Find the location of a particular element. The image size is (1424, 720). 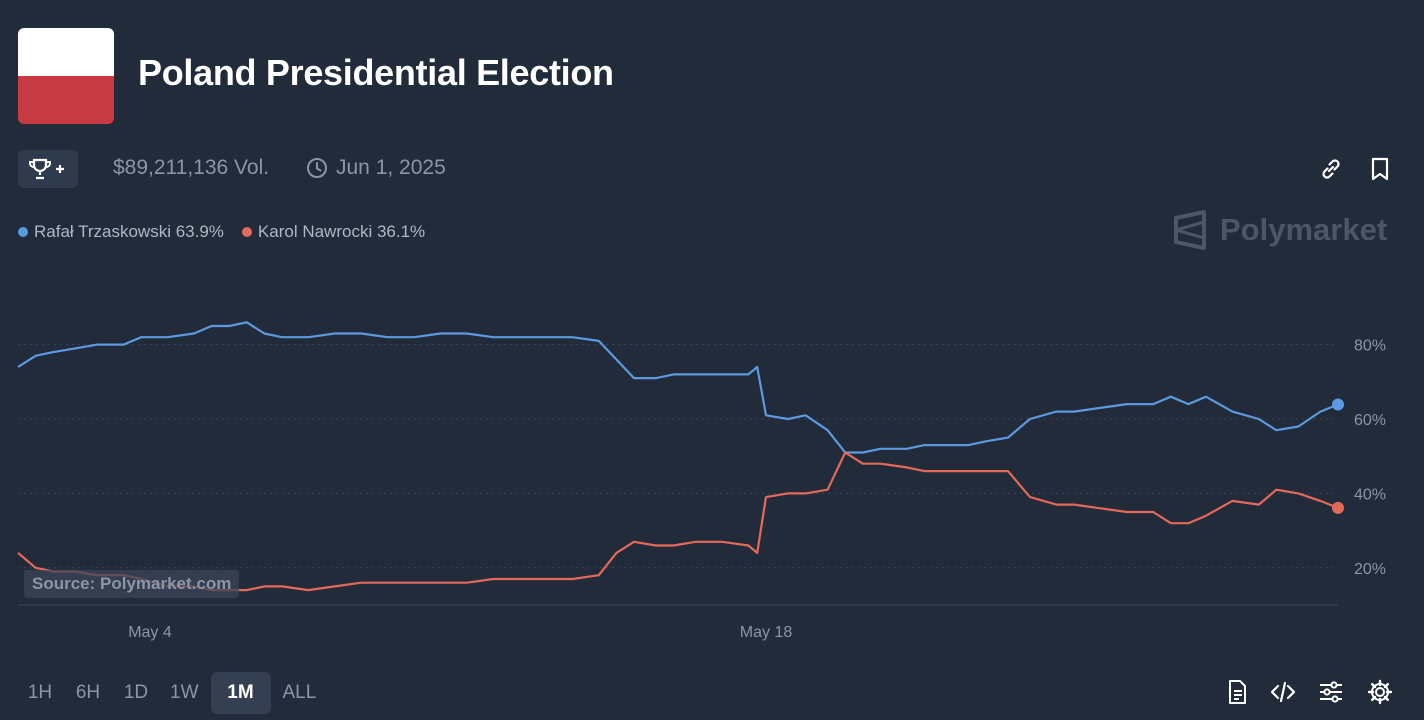

end-date-text: Jun 1, 2025 is located at coordinates (391, 167).